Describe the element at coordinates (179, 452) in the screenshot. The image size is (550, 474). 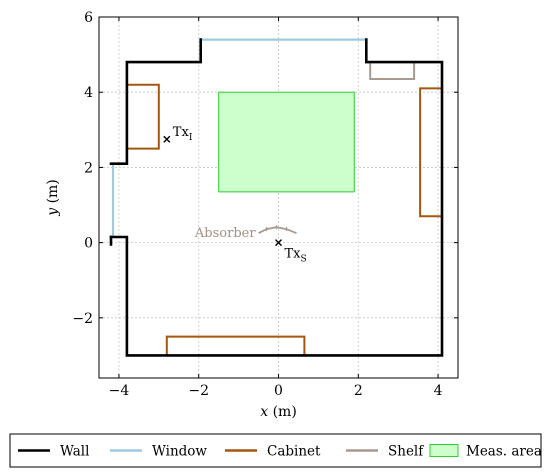
I see `legend-label: Window` at that location.